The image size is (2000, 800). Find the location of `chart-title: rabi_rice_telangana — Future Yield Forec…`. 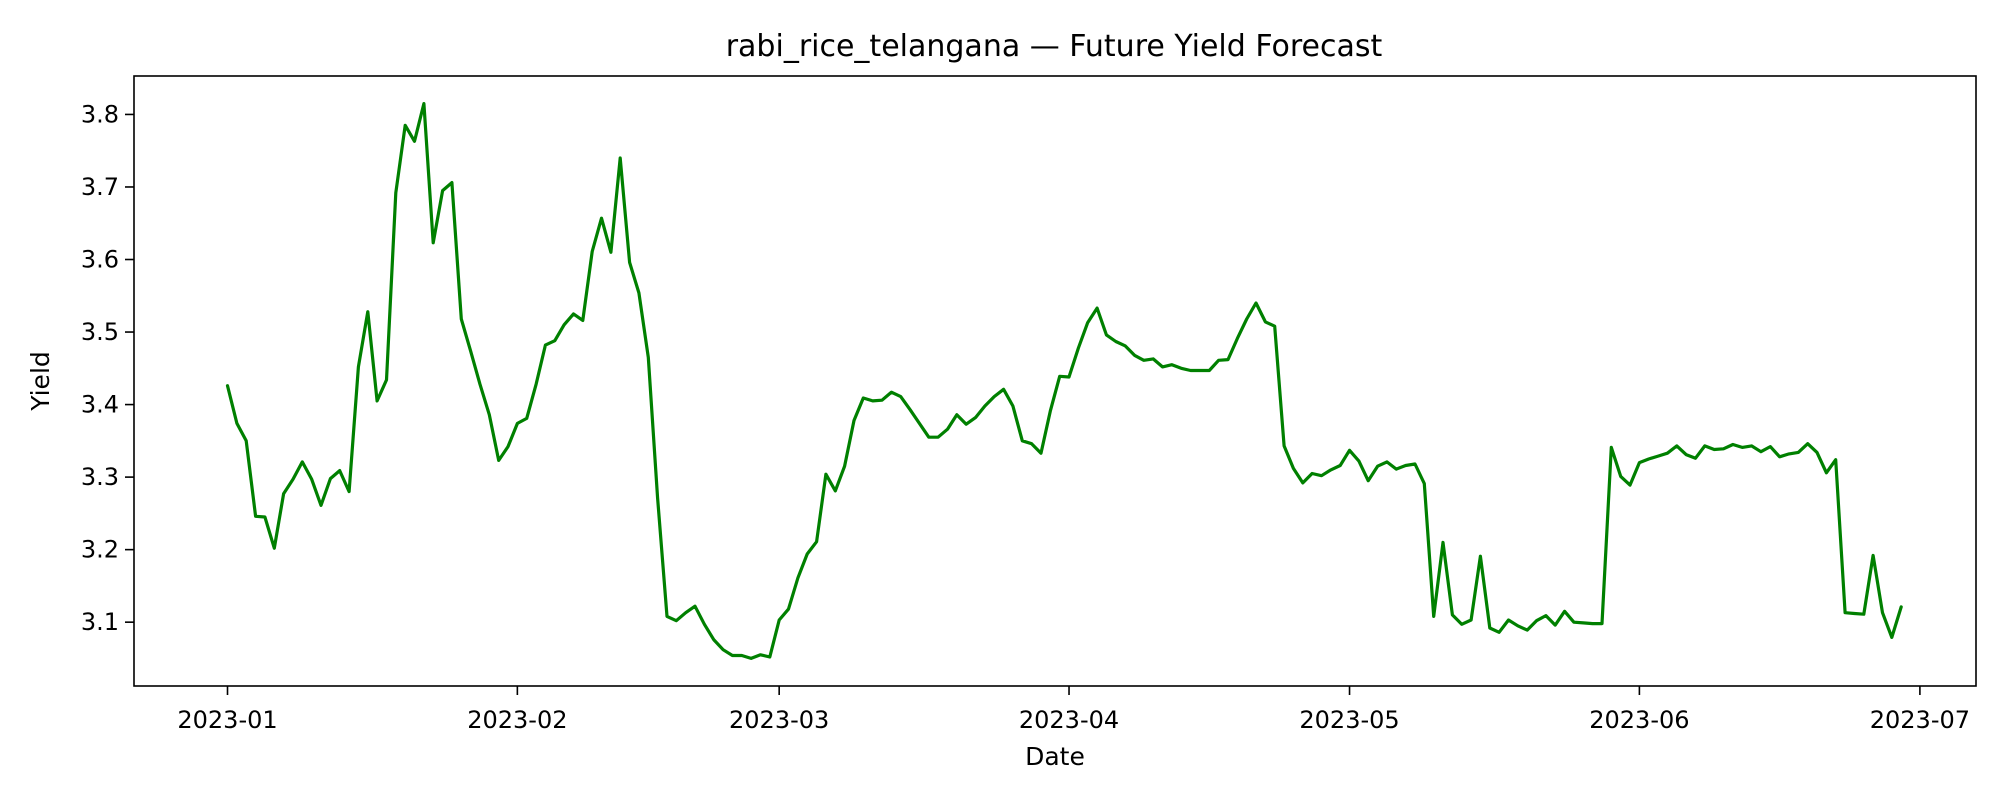

chart-title: rabi_rice_telangana — Future Yield Forec… is located at coordinates (1054, 46).